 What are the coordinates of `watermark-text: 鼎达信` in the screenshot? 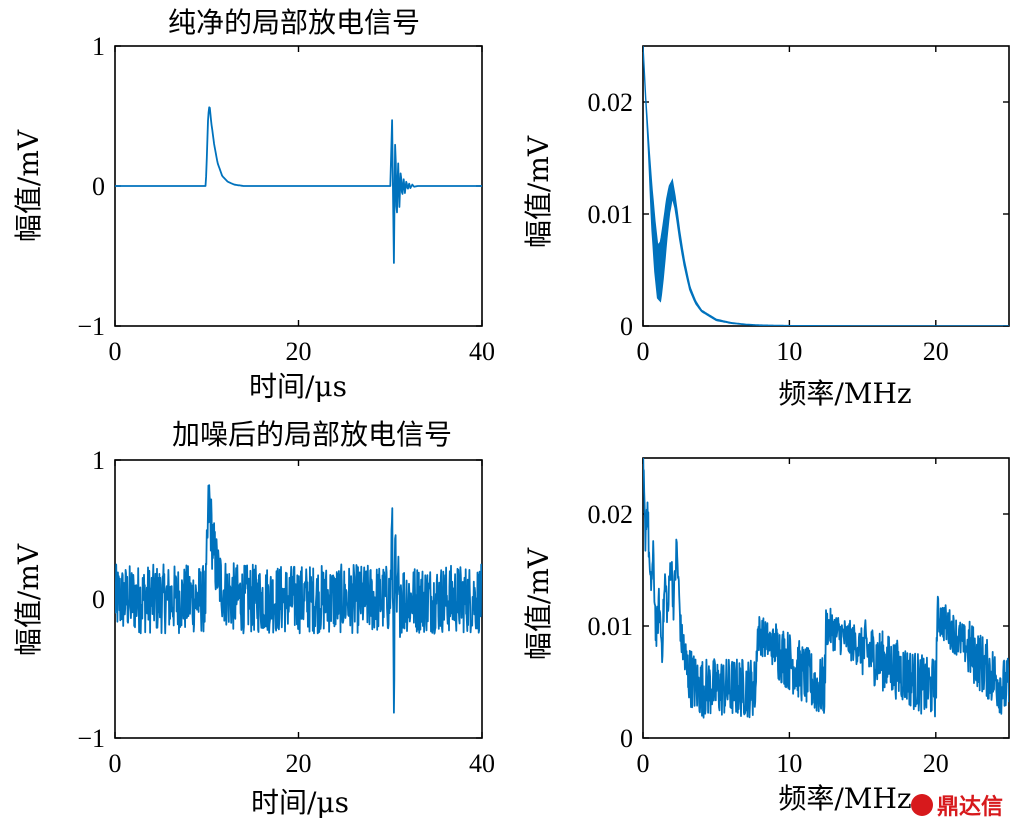 It's located at (969, 807).